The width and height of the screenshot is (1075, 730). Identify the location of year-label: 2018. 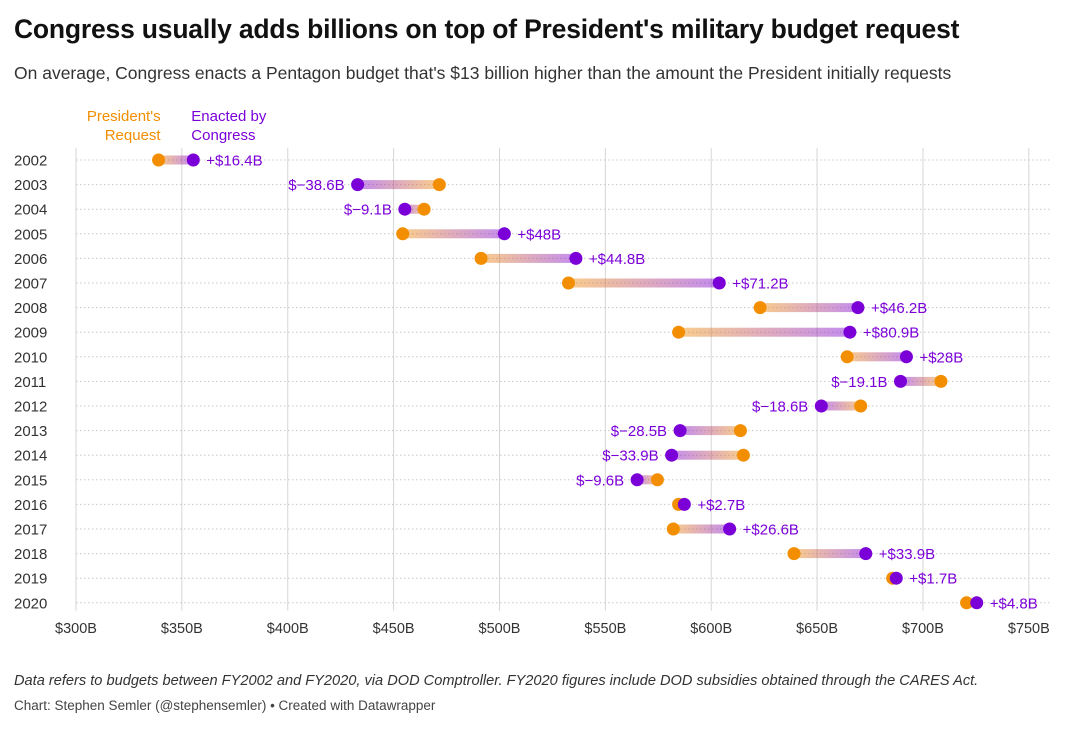
(30, 554).